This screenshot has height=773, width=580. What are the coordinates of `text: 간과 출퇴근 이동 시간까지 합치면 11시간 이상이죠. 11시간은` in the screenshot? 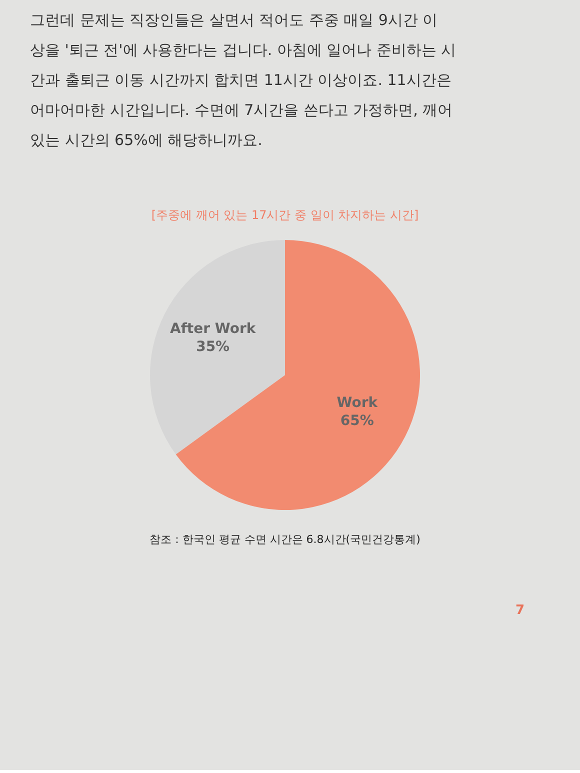 It's located at (241, 80).